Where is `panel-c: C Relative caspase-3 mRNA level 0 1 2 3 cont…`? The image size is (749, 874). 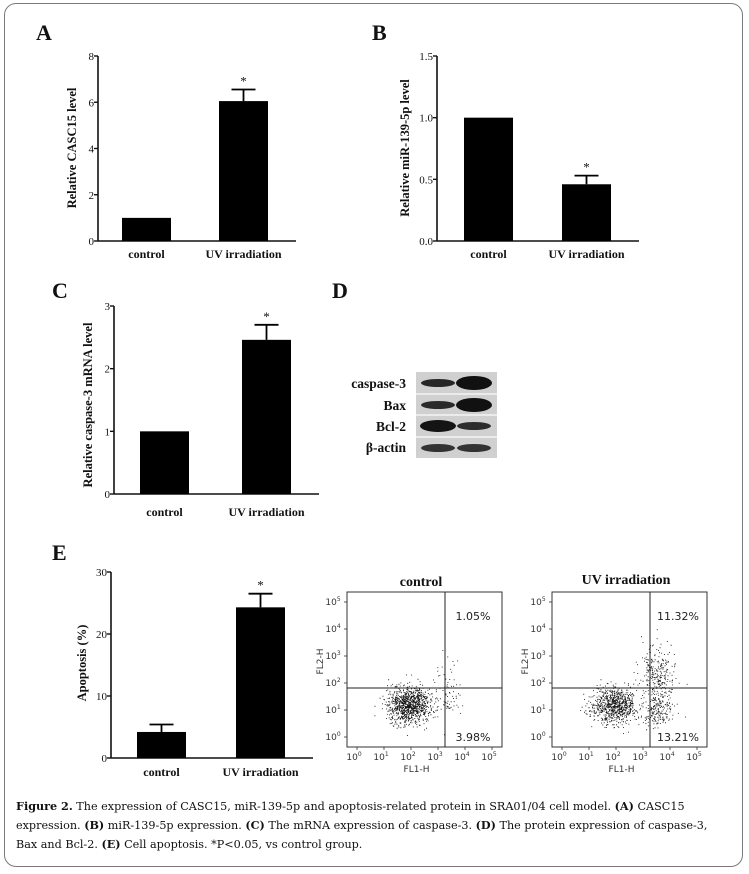
panel-c: C Relative caspase-3 mRNA level 0 1 2 3 cont… is located at coordinates (185, 398).